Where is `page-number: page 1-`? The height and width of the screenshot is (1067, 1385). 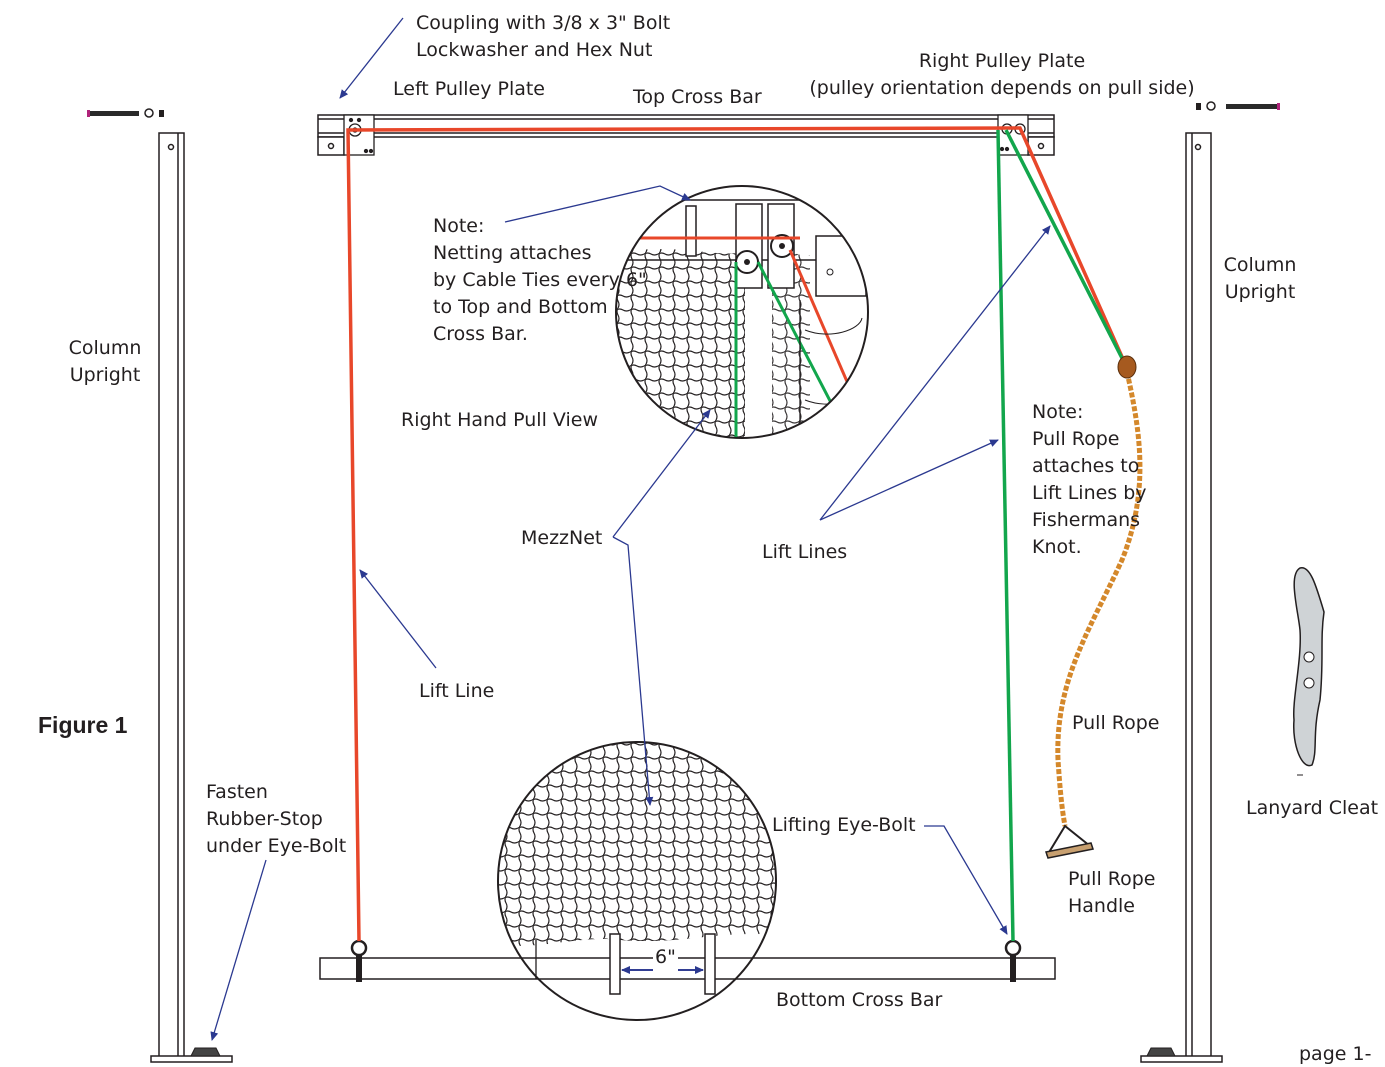
page-number: page 1- is located at coordinates (1335, 1054).